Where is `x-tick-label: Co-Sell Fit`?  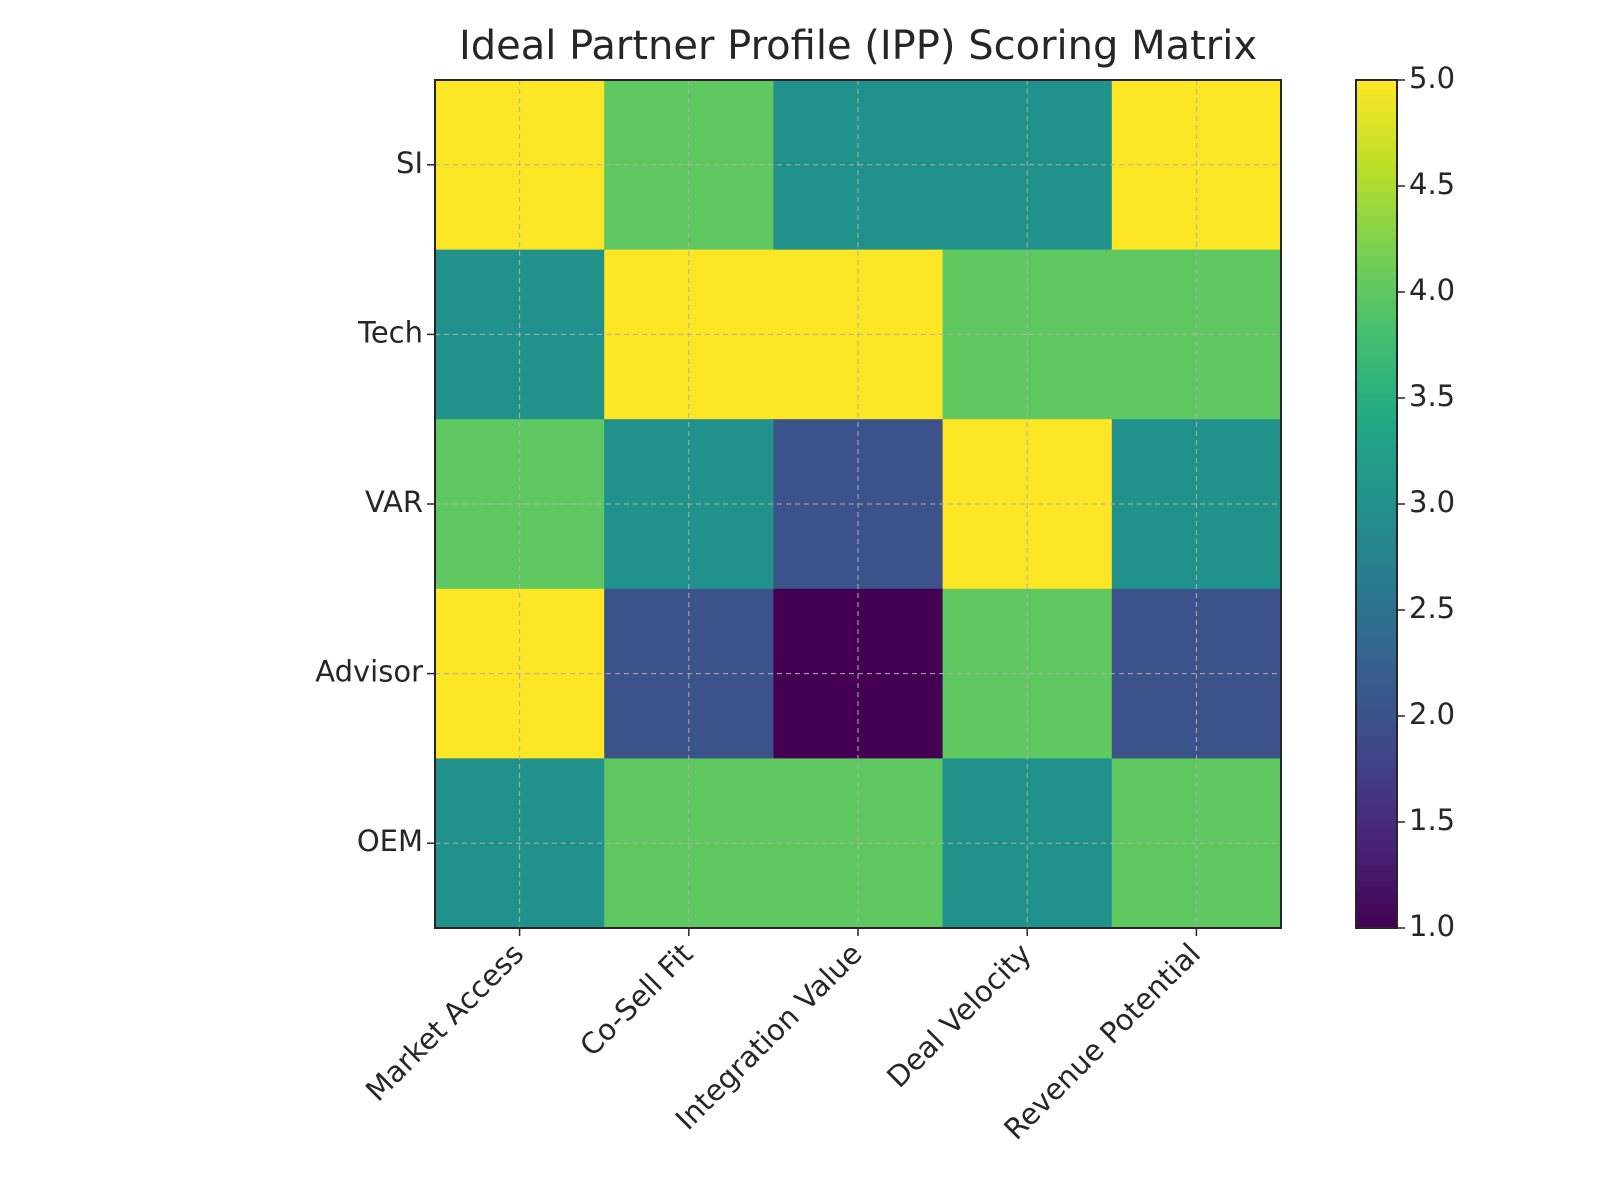
x-tick-label: Co-Sell Fit is located at coordinates (636, 1000).